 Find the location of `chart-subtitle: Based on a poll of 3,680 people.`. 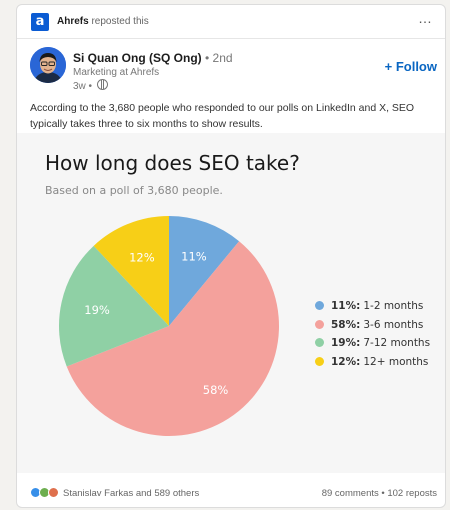

chart-subtitle: Based on a poll of 3,680 people. is located at coordinates (134, 190).